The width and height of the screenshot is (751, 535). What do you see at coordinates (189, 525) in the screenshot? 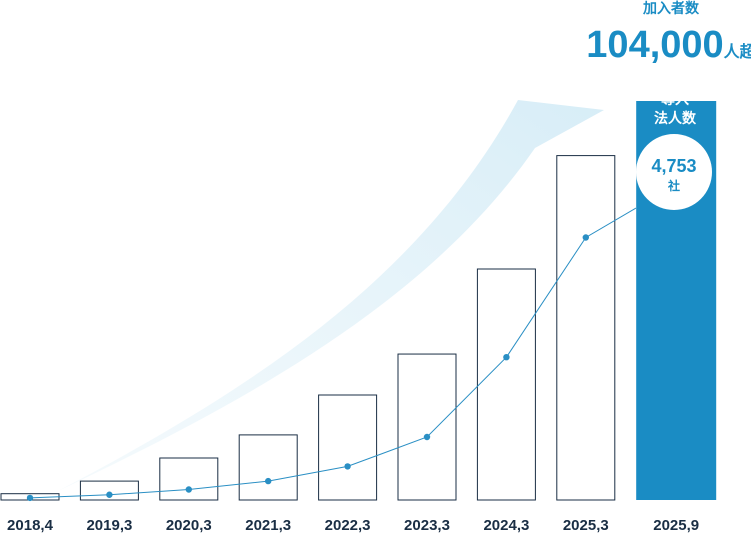
I see `x-tick-label-2: 2020,3` at bounding box center [189, 525].